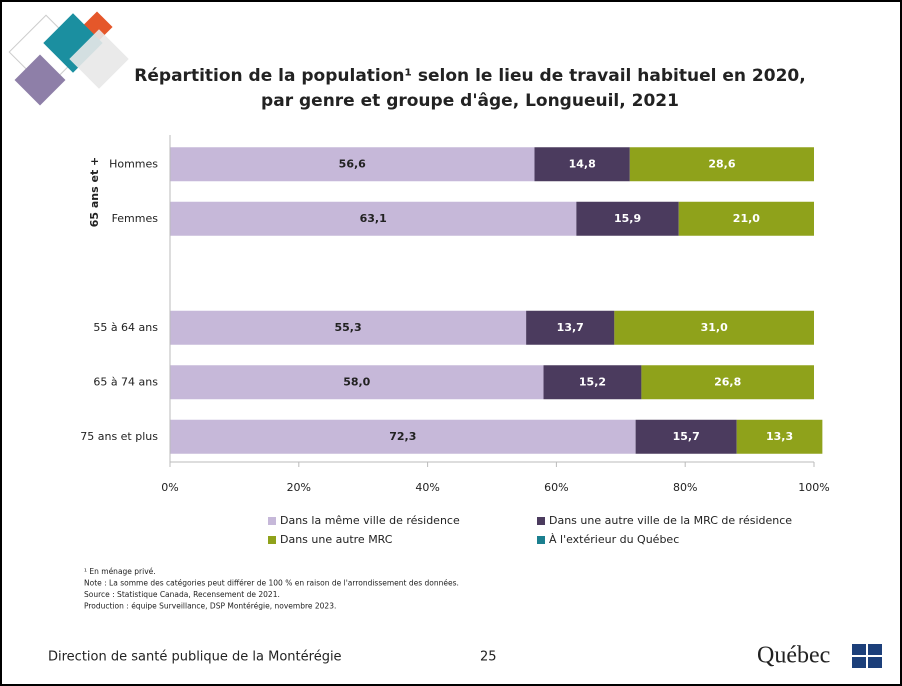 The image size is (902, 686). I want to click on x-tick-label: 0%, so click(169, 487).